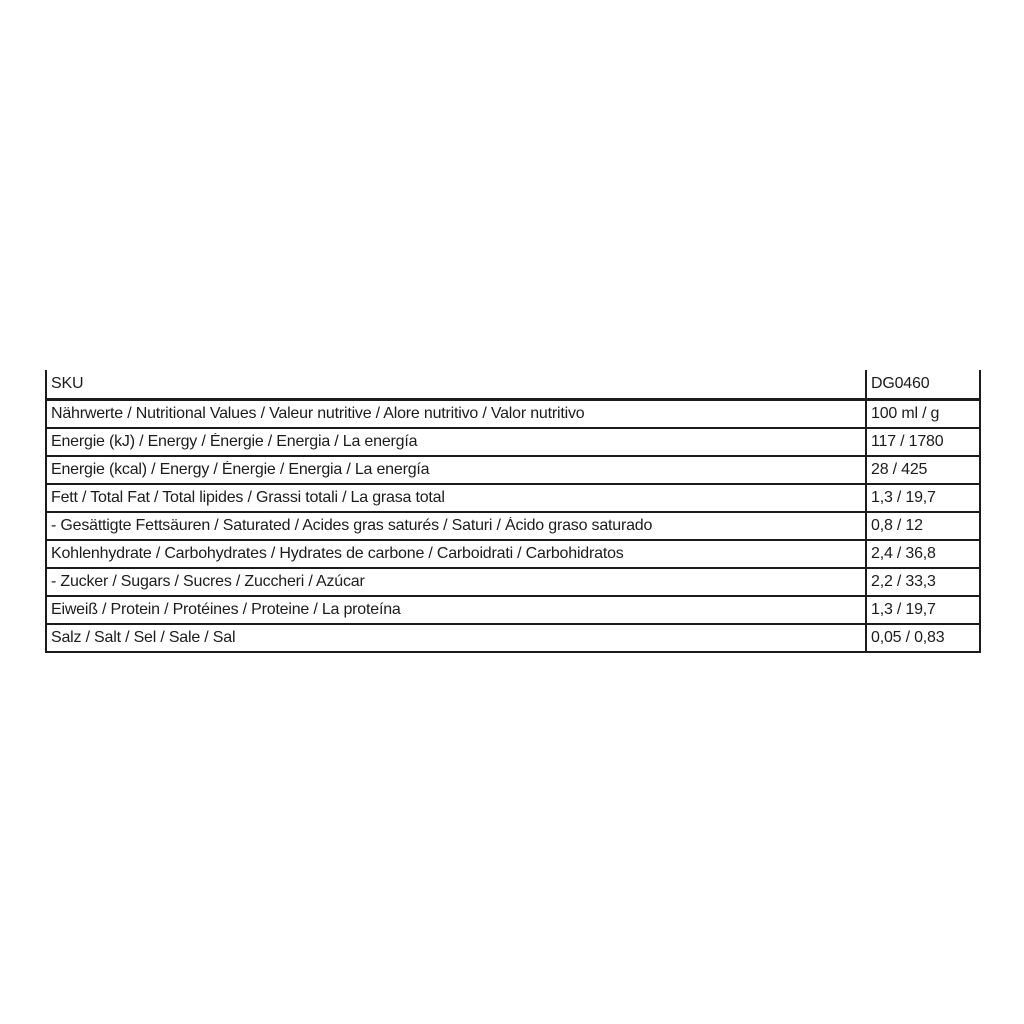  Describe the element at coordinates (513, 385) in the screenshot. I see `table-header-row: SKU DG0460` at that location.